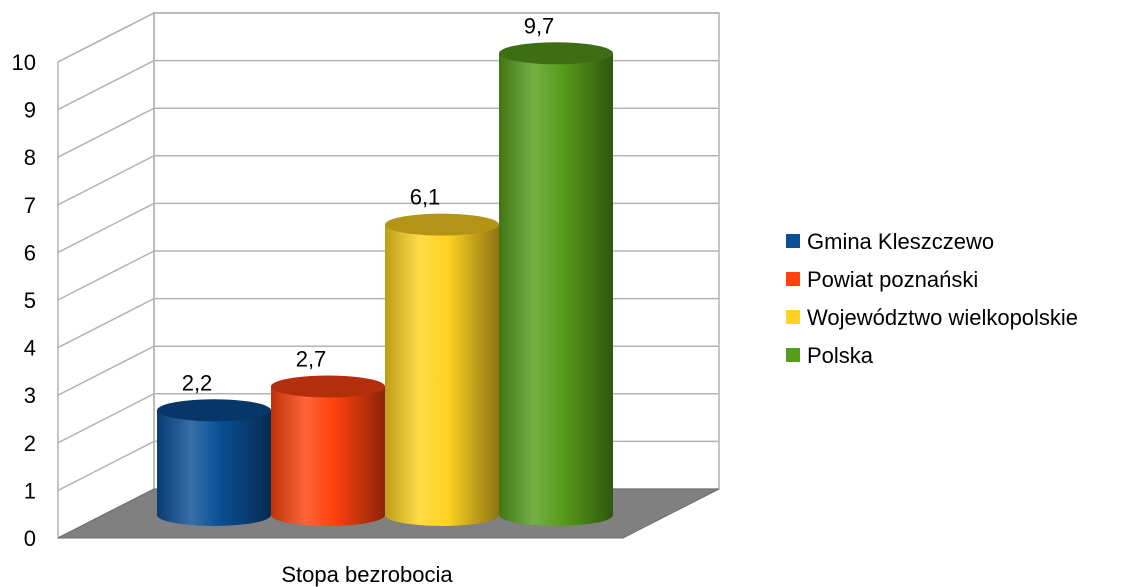 The height and width of the screenshot is (587, 1131). What do you see at coordinates (311, 358) in the screenshot?
I see `data-label: 2,7` at bounding box center [311, 358].